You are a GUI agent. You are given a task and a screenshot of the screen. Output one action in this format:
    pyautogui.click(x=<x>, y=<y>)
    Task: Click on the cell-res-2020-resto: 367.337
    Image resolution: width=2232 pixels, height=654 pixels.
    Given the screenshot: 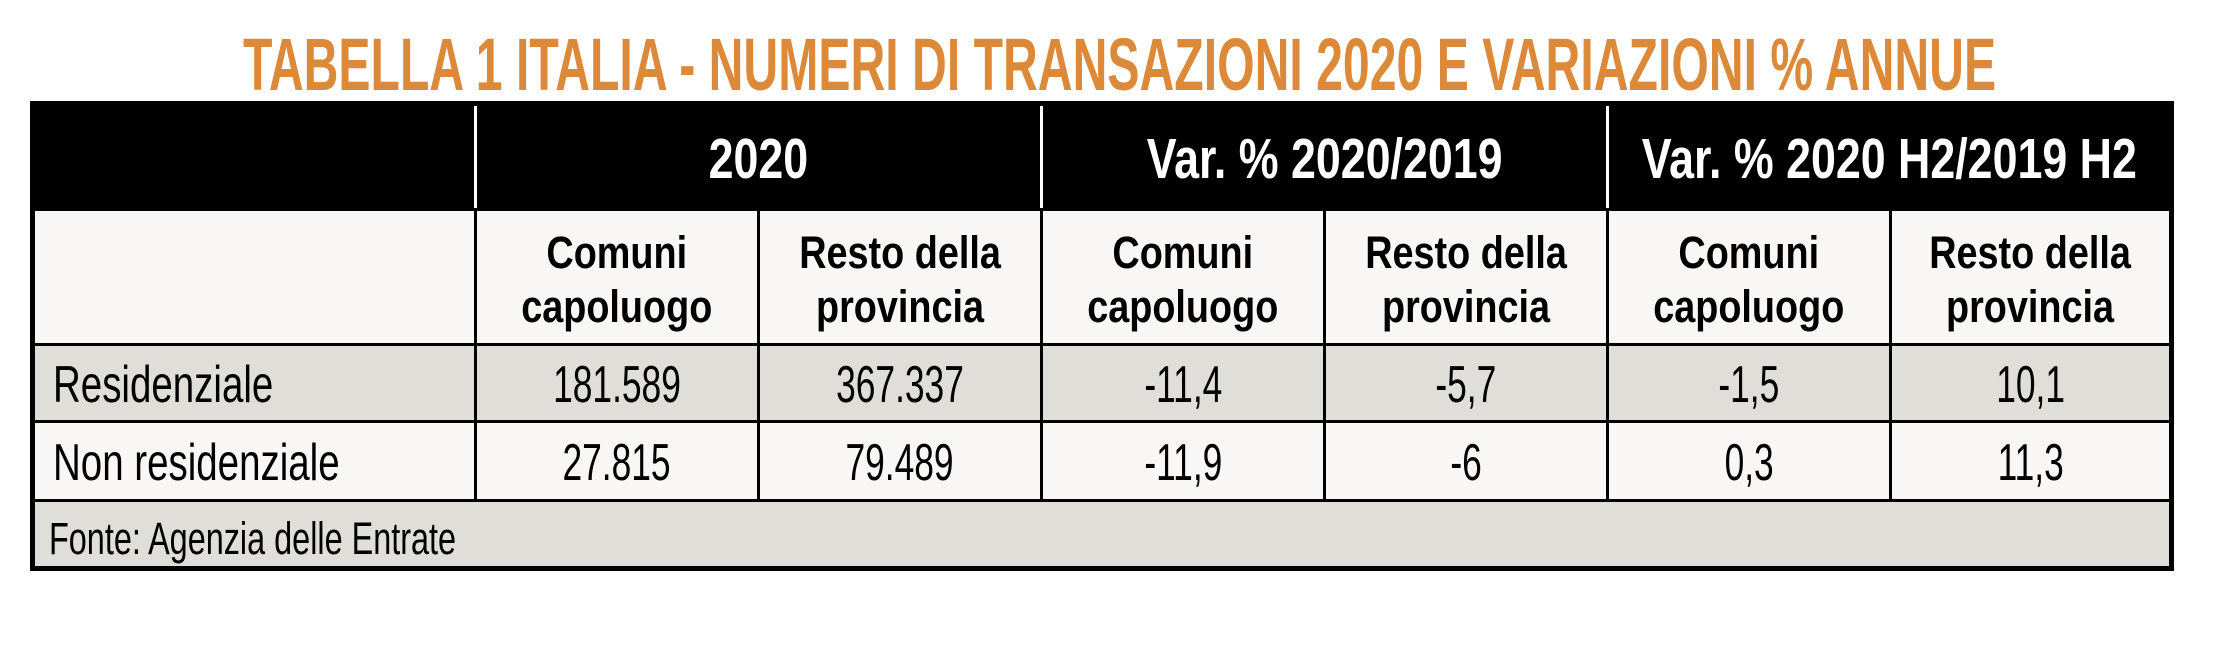 What is the action you would take?
    pyautogui.click(x=900, y=383)
    